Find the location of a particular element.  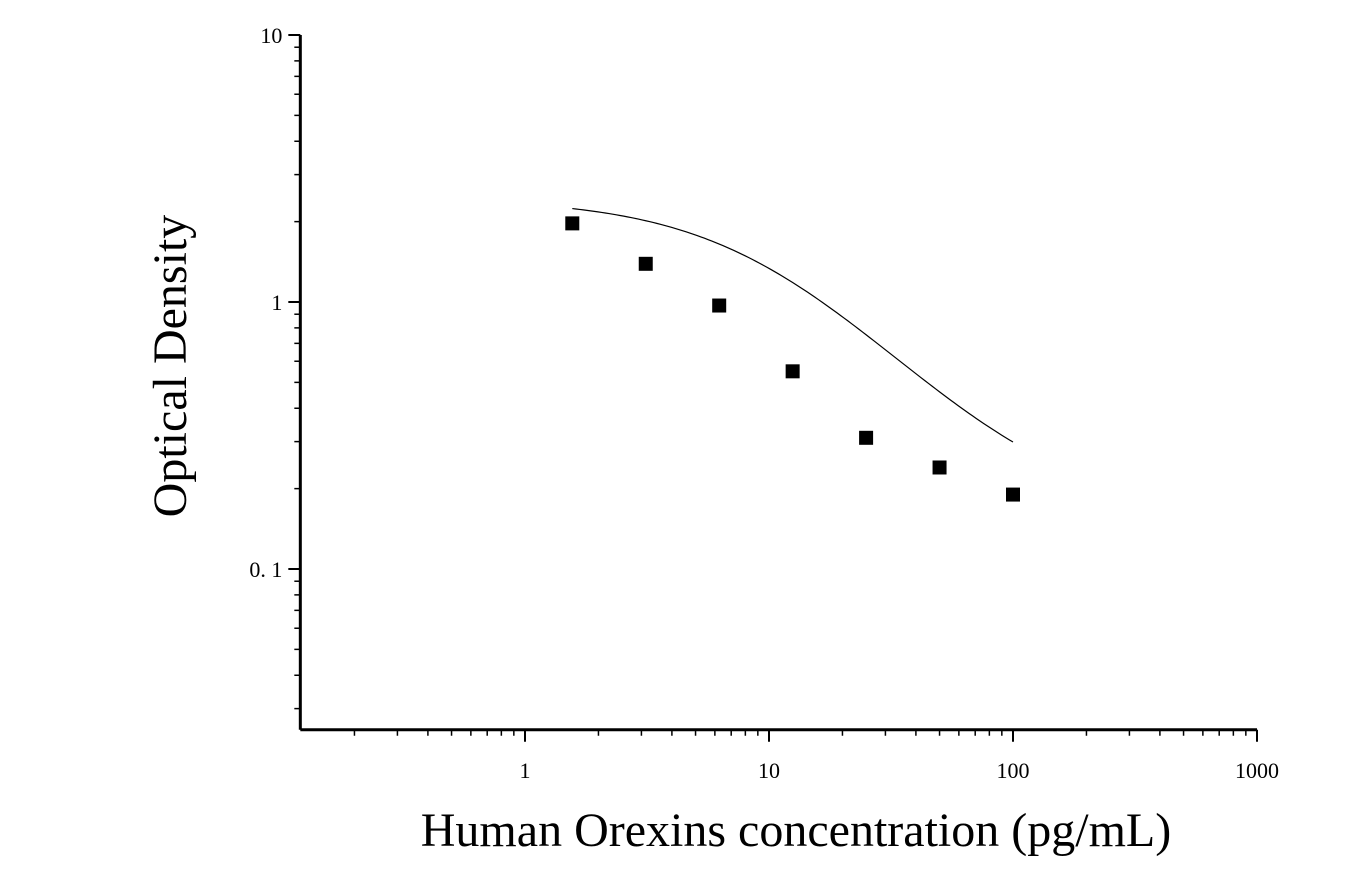

x-axis-title: Human Orexins concentration (pg/mL) is located at coordinates (796, 830).